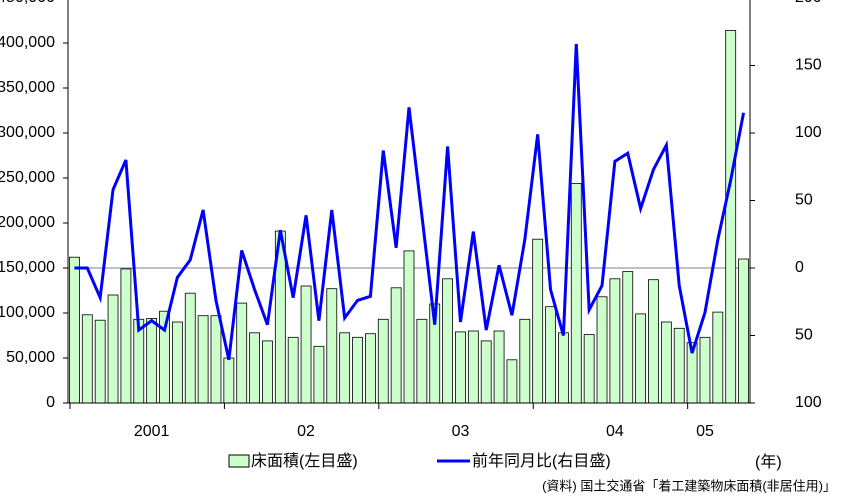  I want to click on legend-label: 前年同月比(右目盛), so click(541, 461).